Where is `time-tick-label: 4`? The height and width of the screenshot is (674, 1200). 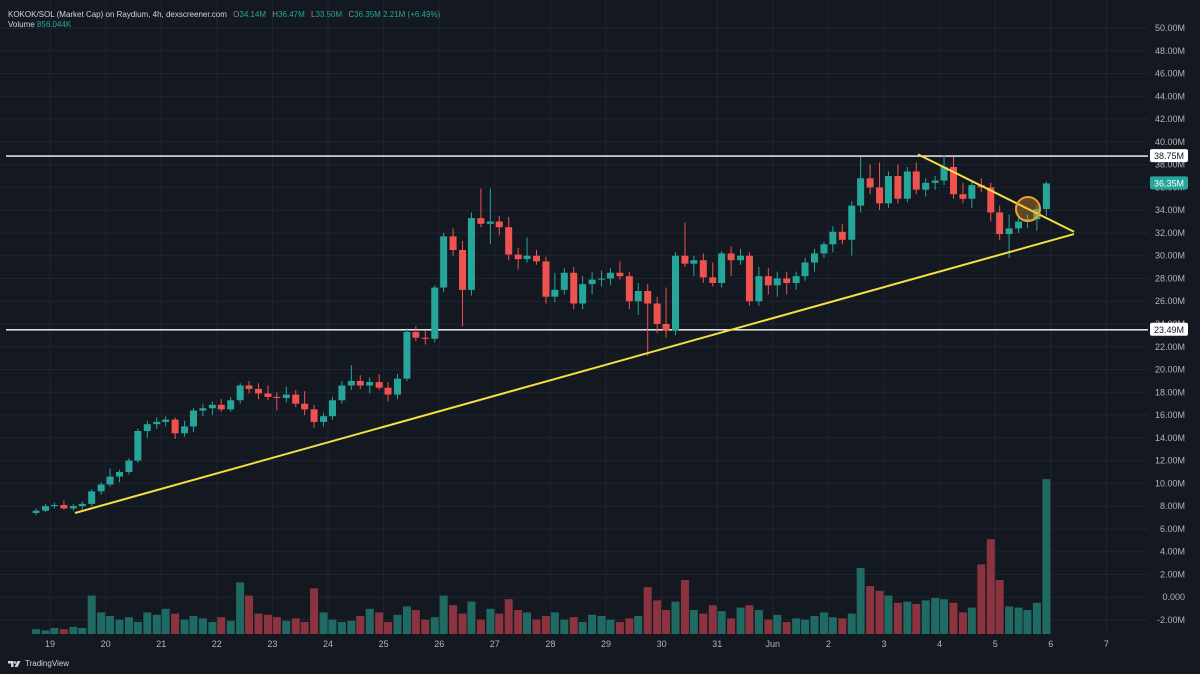 time-tick-label: 4 is located at coordinates (939, 644).